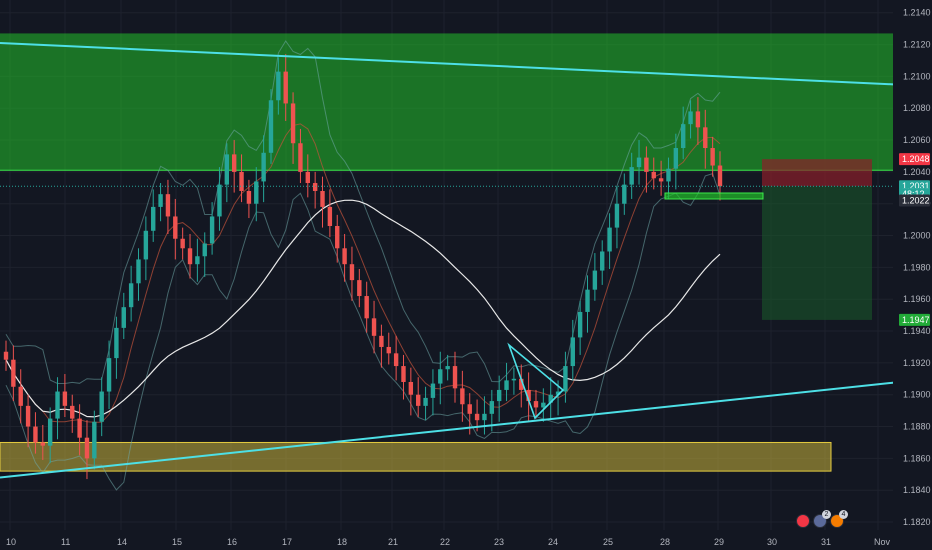  I want to click on y-tick-label: 1.1840, so click(917, 490).